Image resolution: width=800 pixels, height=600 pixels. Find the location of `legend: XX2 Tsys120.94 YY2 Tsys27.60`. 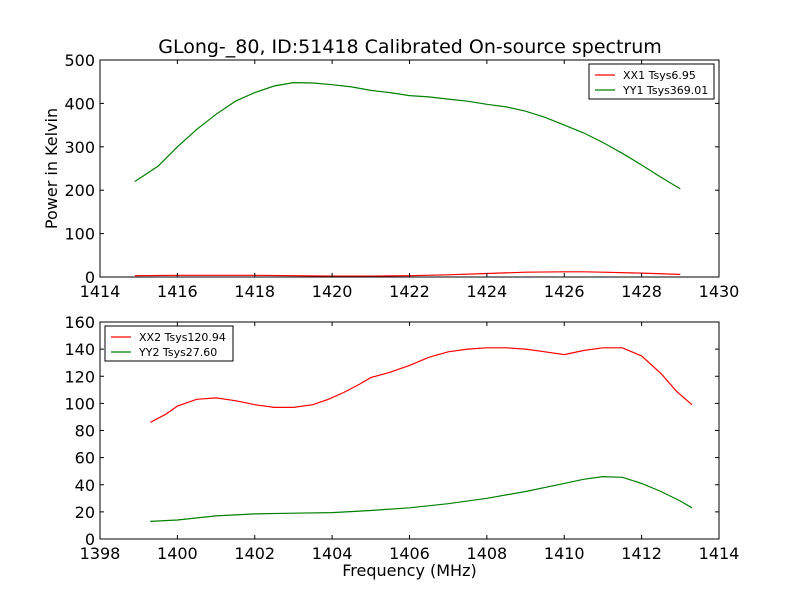

legend: XX2 Tsys120.94 YY2 Tsys27.60 is located at coordinates (169, 343).